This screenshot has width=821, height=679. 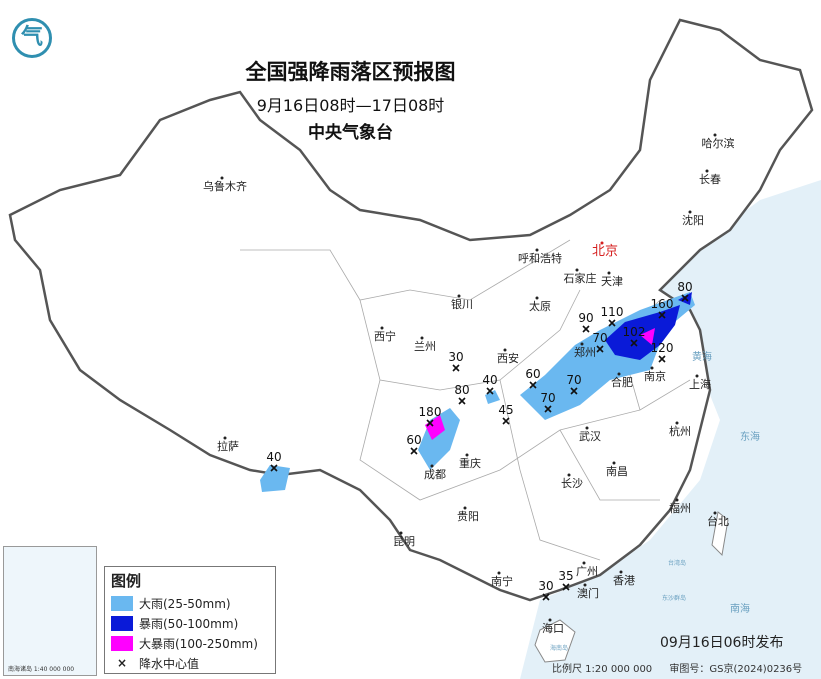 I want to click on city-label: 天津, so click(x=612, y=281).